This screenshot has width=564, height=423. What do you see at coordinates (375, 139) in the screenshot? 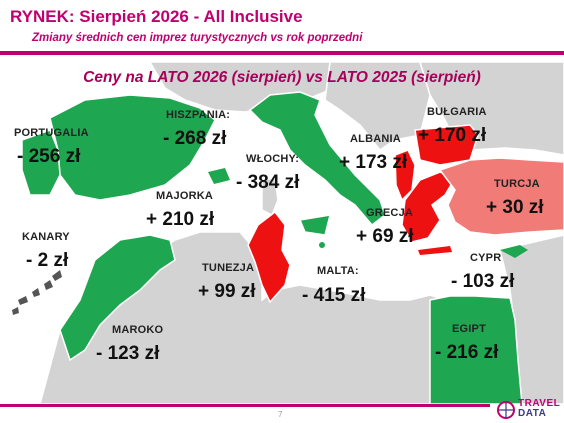
I see `label-albania: ALBANIA` at bounding box center [375, 139].